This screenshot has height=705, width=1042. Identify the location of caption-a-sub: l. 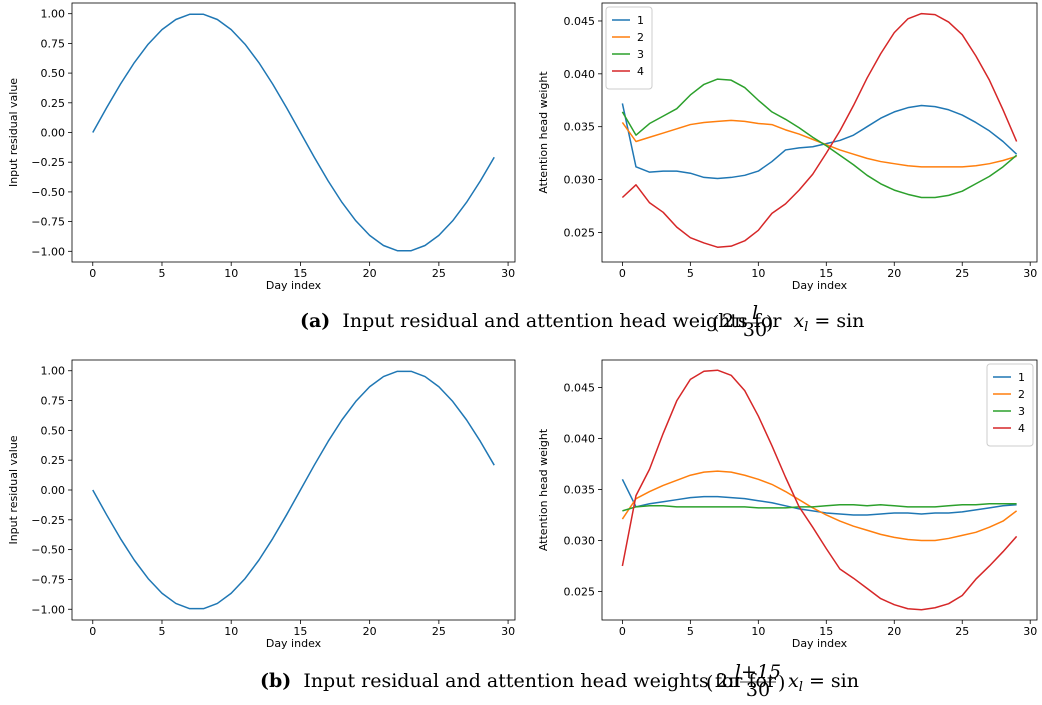
(806, 327).